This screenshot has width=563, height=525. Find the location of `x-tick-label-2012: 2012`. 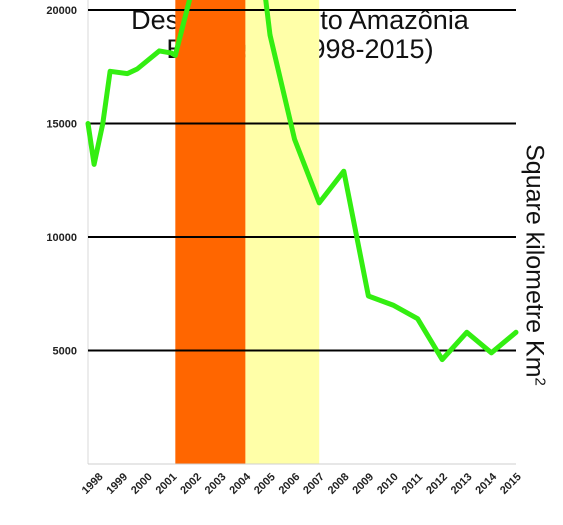

x-tick-label-2012: 2012 is located at coordinates (437, 484).